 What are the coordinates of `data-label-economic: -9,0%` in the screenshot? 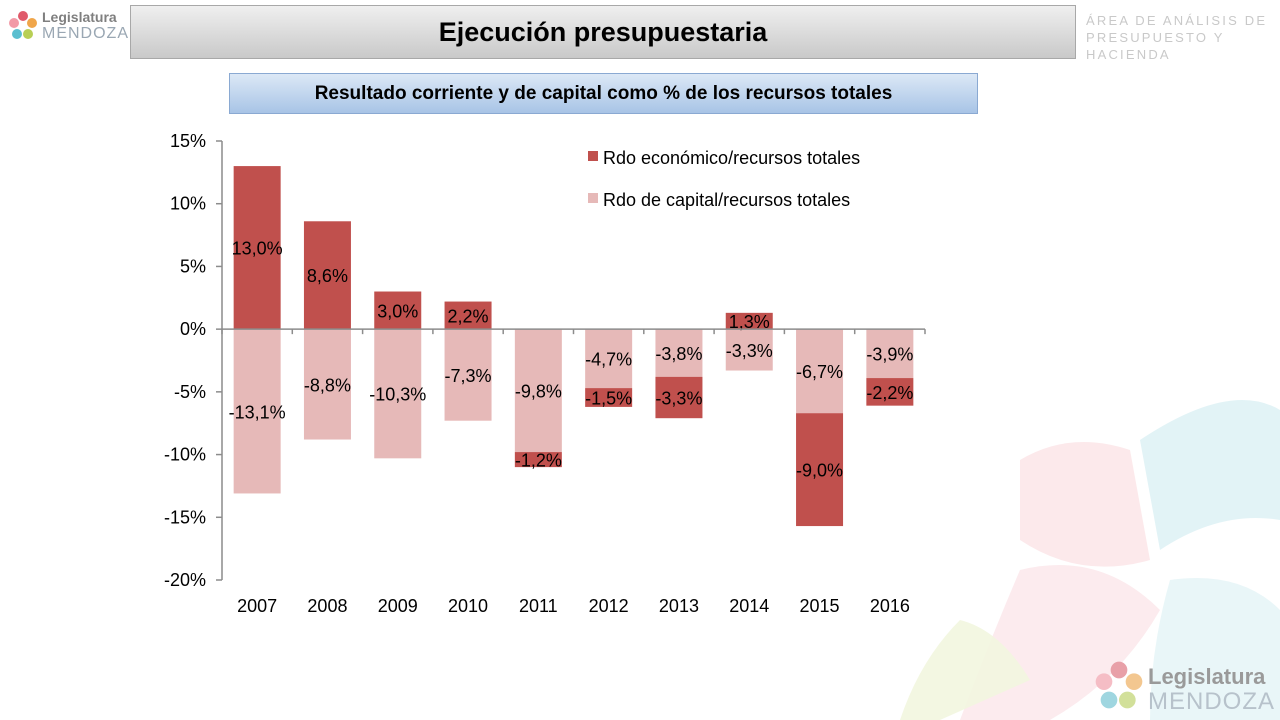 It's located at (819, 471).